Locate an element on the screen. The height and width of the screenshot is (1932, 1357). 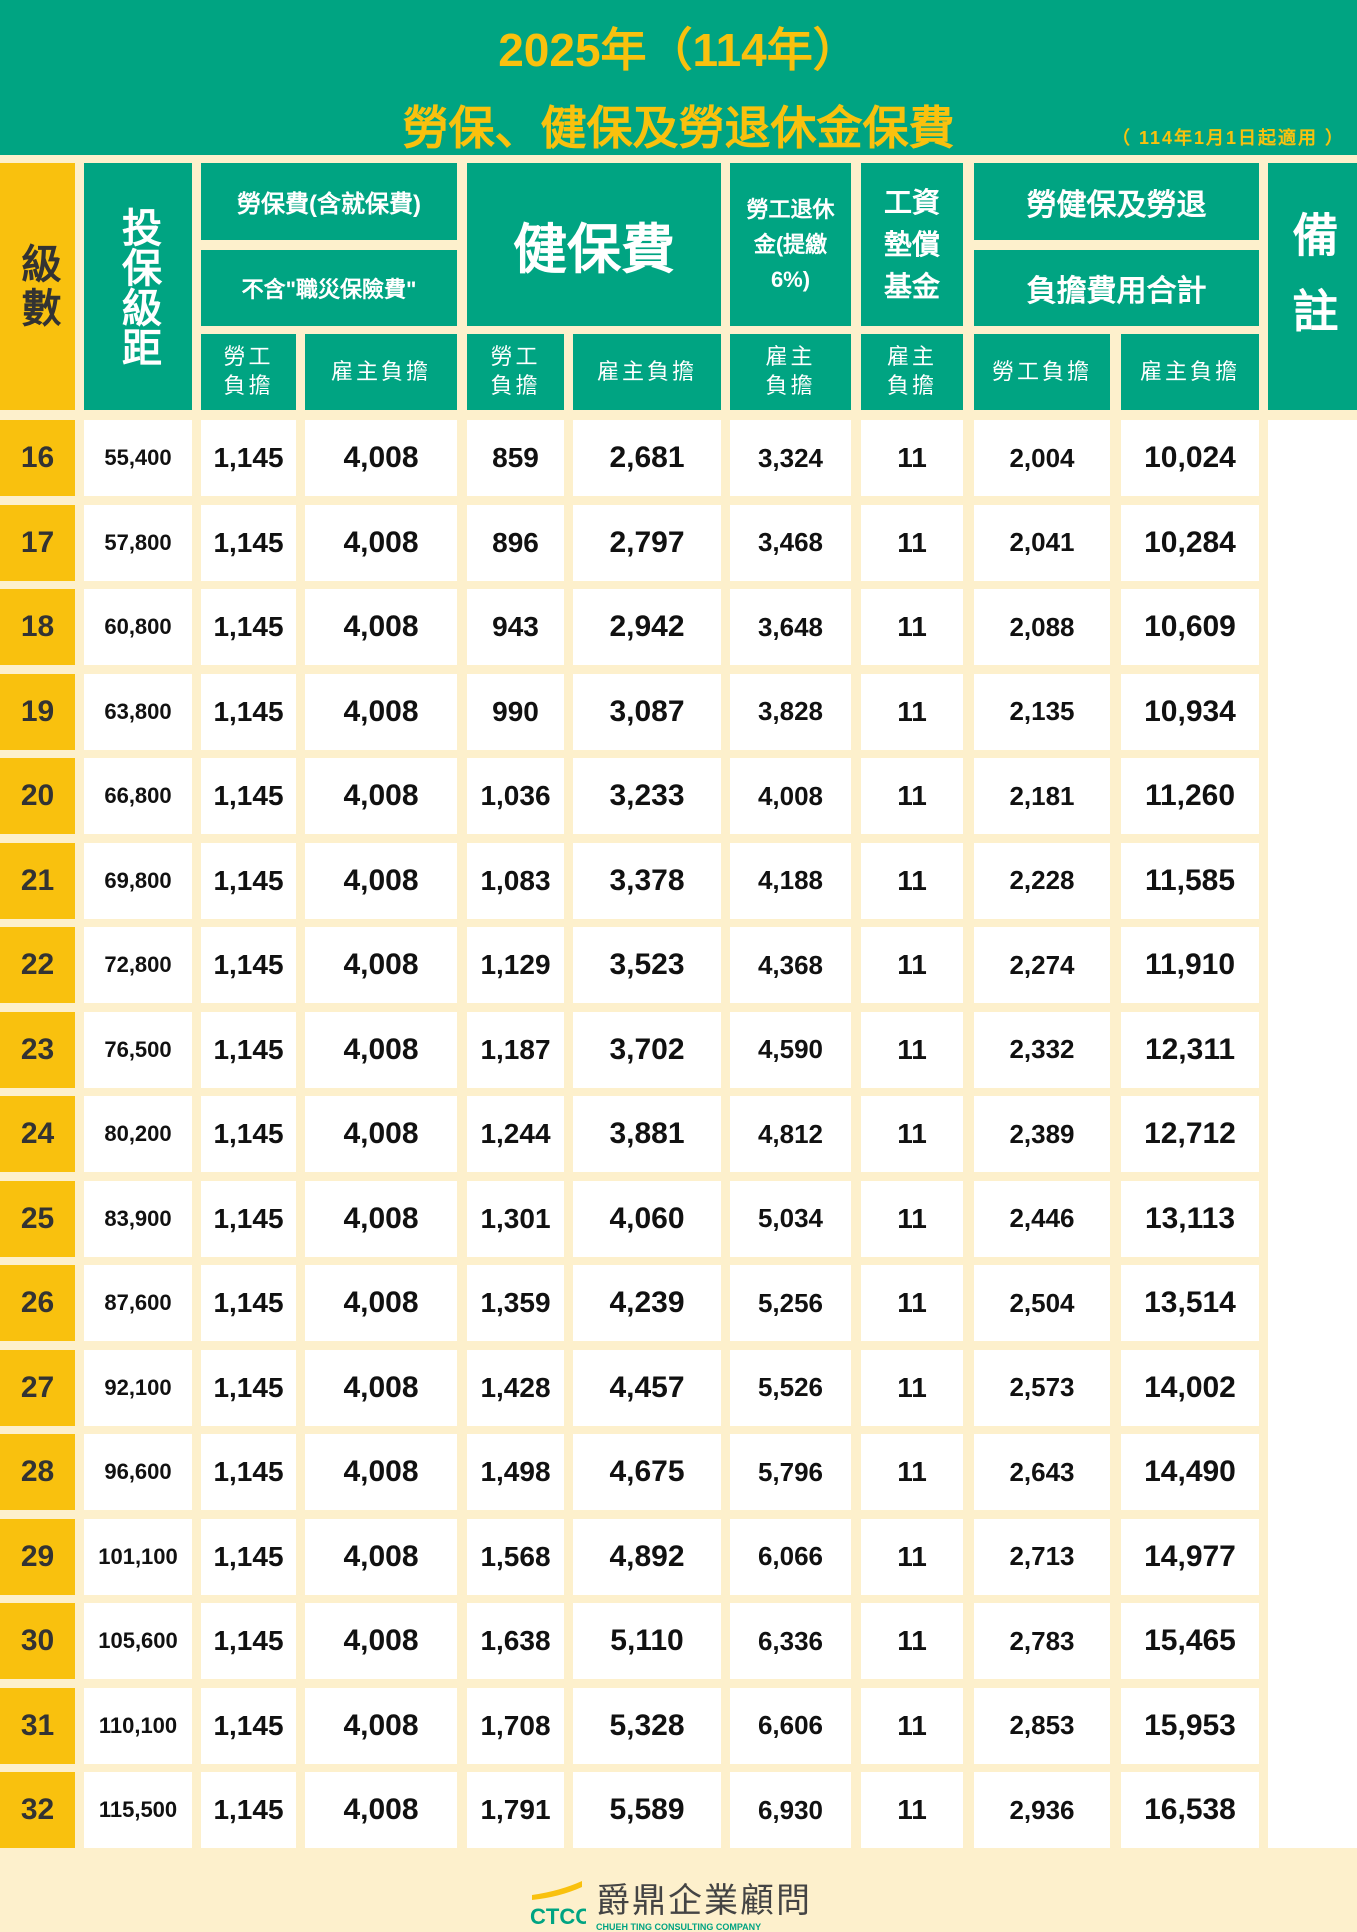
header-total-2: 負擔費用合計 is located at coordinates (1116, 288).